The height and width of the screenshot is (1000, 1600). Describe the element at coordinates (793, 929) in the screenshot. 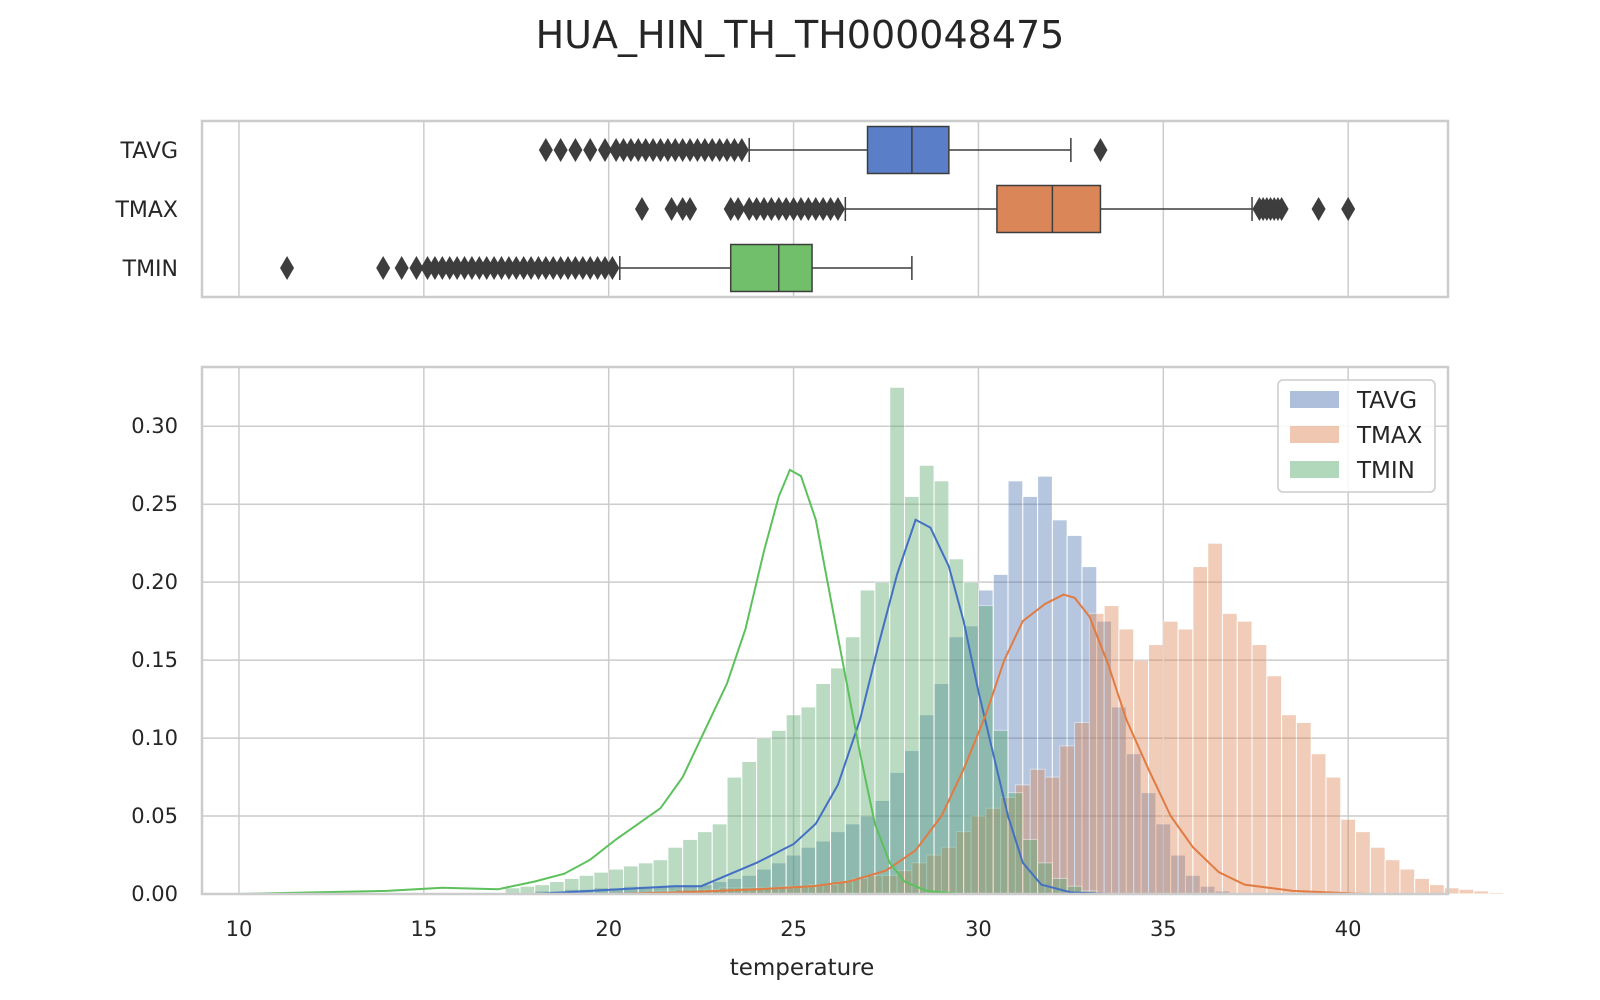

I see `x-tick-label: 25` at that location.